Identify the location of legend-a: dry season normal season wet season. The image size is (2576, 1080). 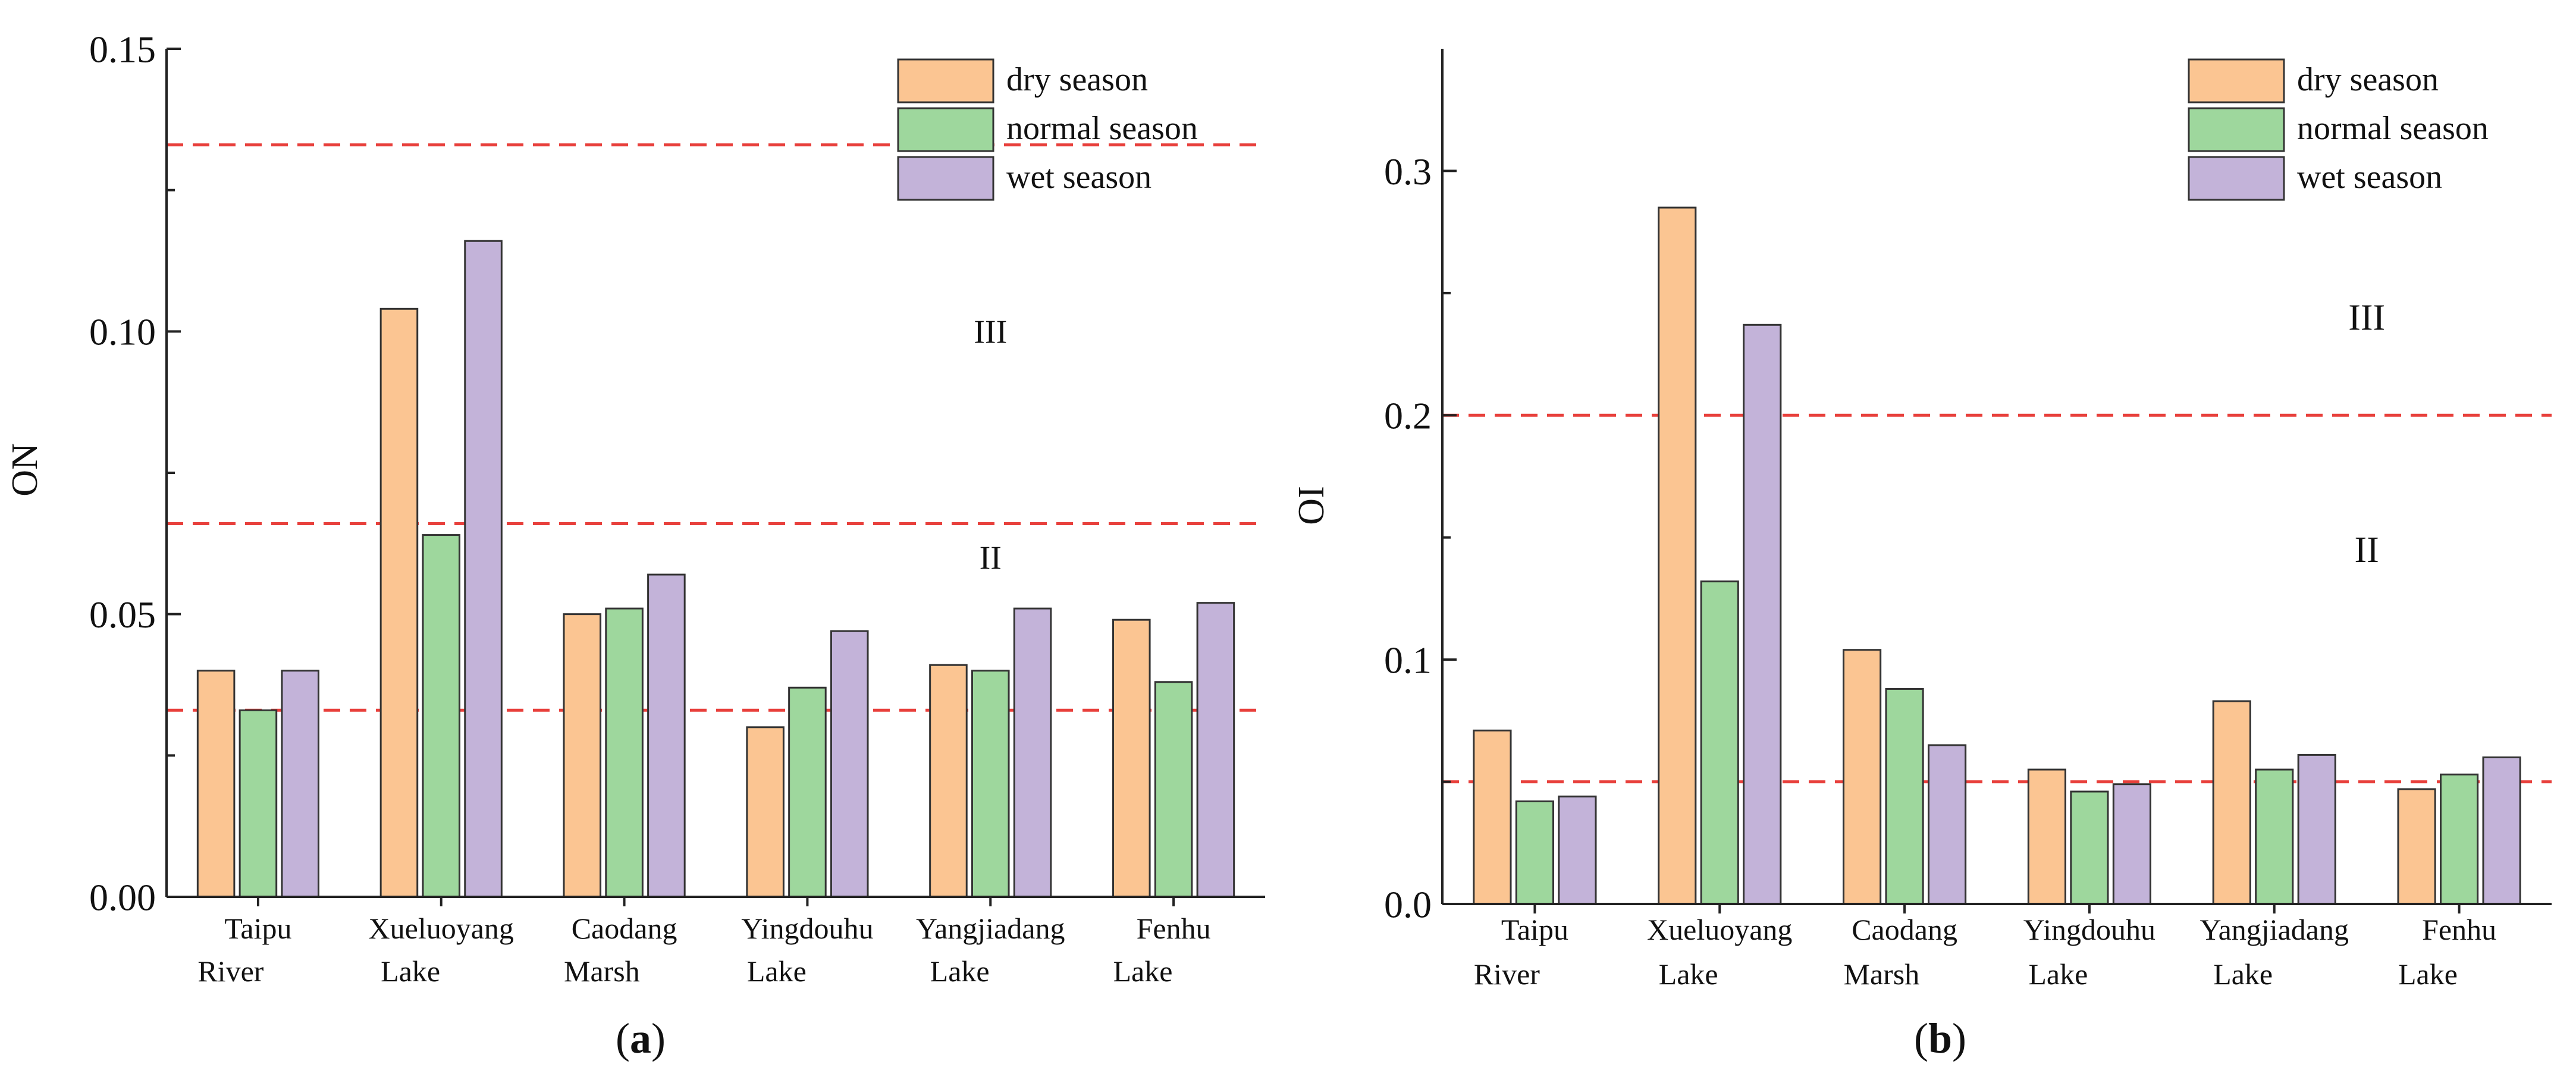
(1047, 129).